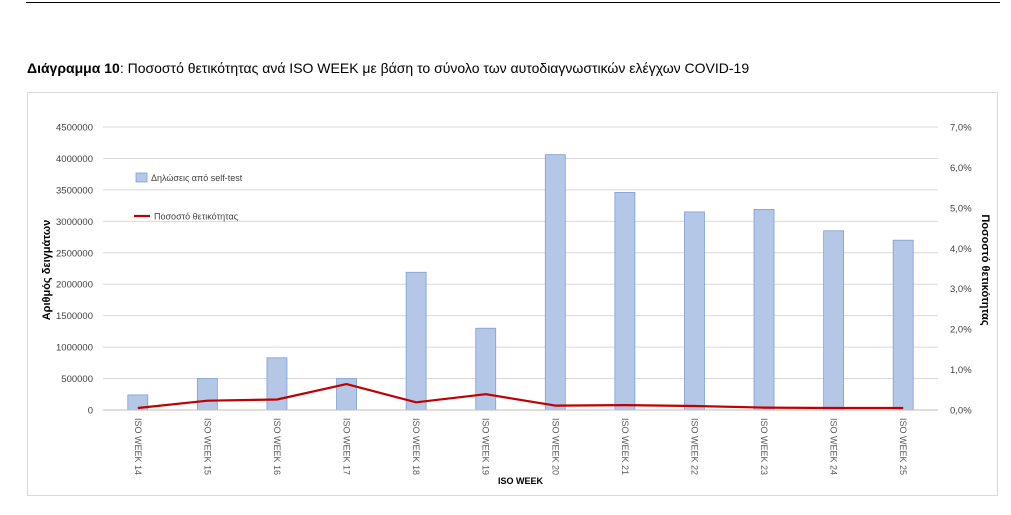 The width and height of the screenshot is (1011, 515). I want to click on y-tick-label: 500000, so click(77, 379).